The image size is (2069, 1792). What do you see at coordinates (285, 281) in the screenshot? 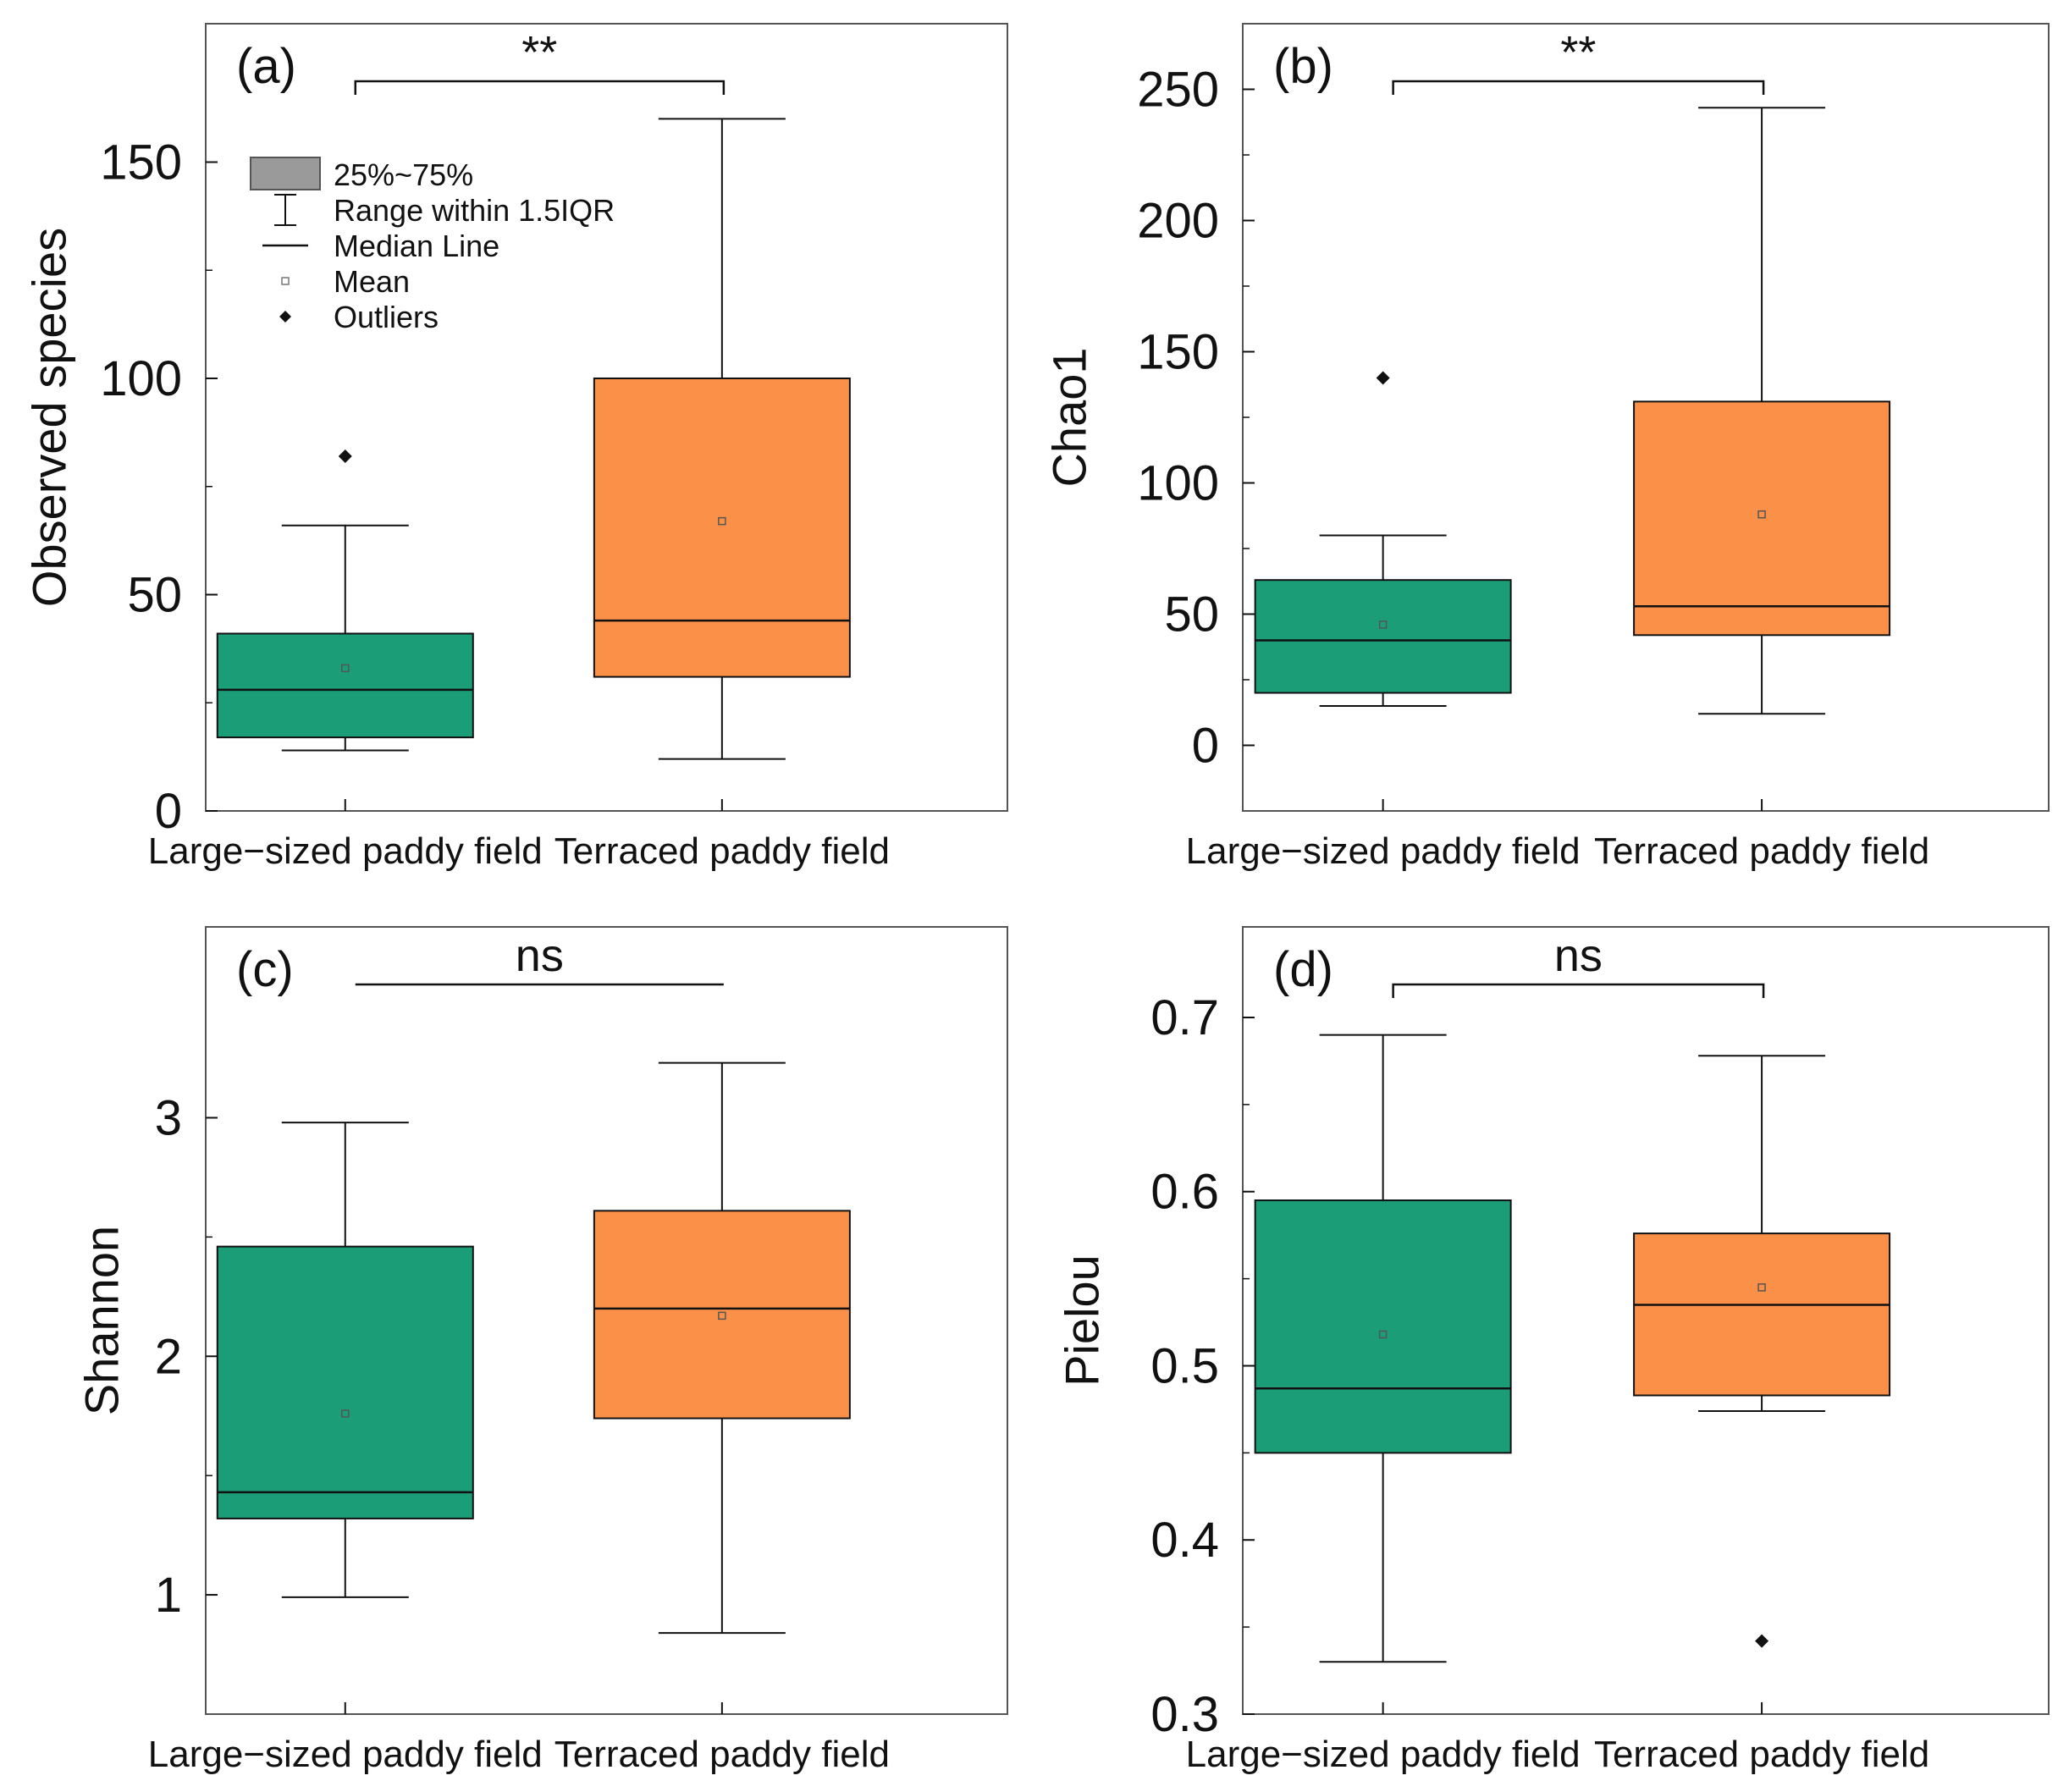
I see `legend-mean-swatch` at bounding box center [285, 281].